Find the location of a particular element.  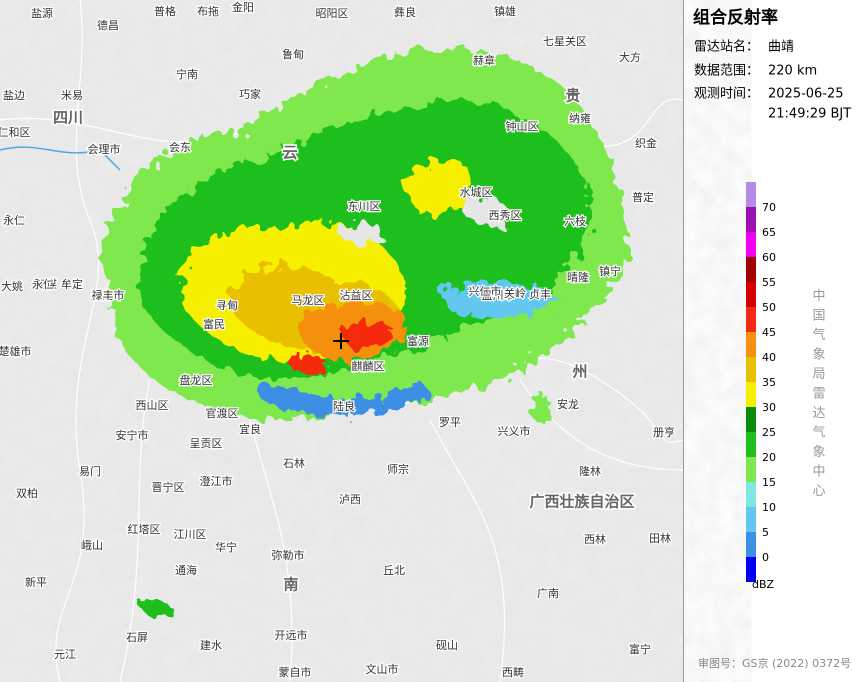

place-label: 普格 is located at coordinates (165, 11).